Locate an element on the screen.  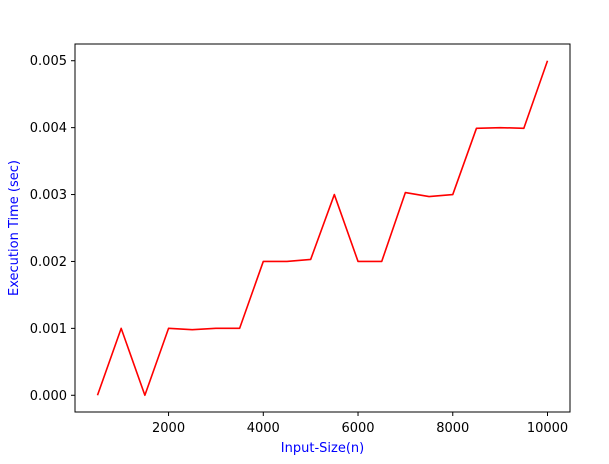
y-tick-label: 0.005 is located at coordinates (48, 61).